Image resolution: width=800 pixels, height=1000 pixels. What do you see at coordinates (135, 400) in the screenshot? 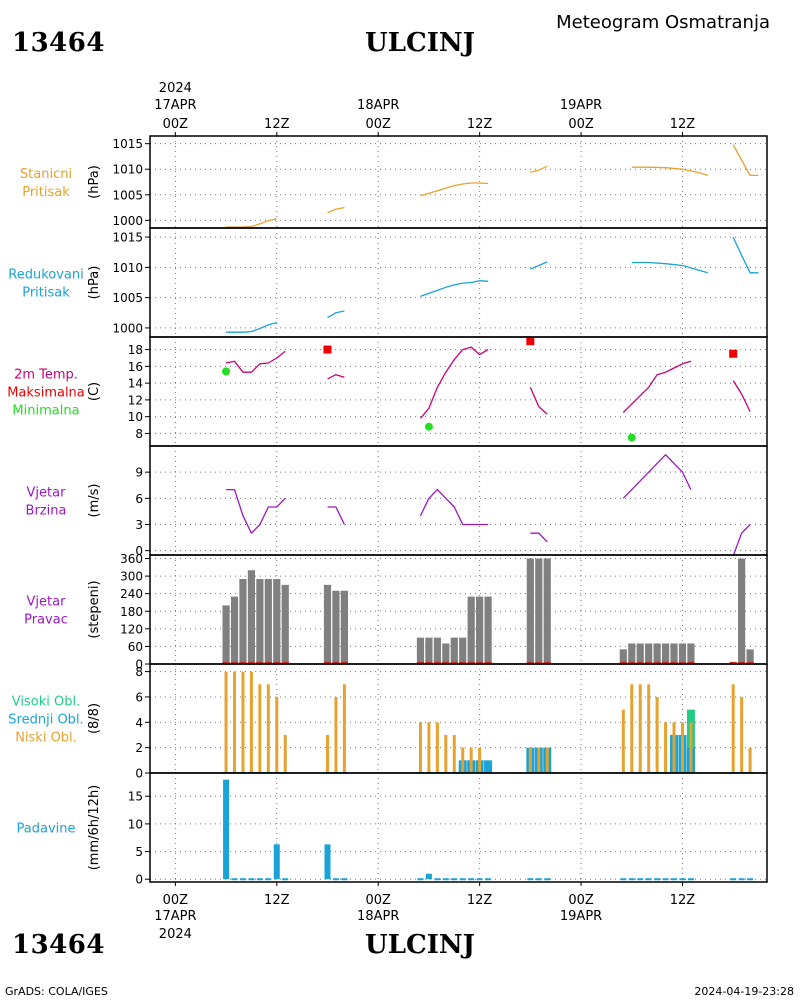
I see `y-tick-label: 12` at bounding box center [135, 400].